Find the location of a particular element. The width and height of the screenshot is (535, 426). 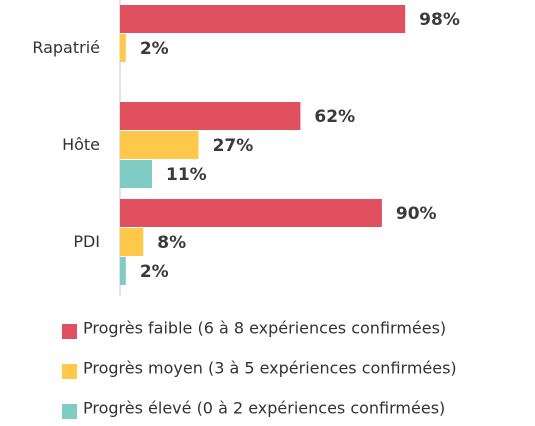

category-label: Rapatrié is located at coordinates (66, 47).